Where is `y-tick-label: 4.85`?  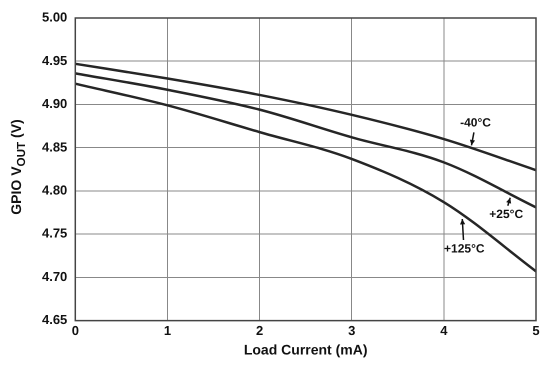 y-tick-label: 4.85 is located at coordinates (55, 146).